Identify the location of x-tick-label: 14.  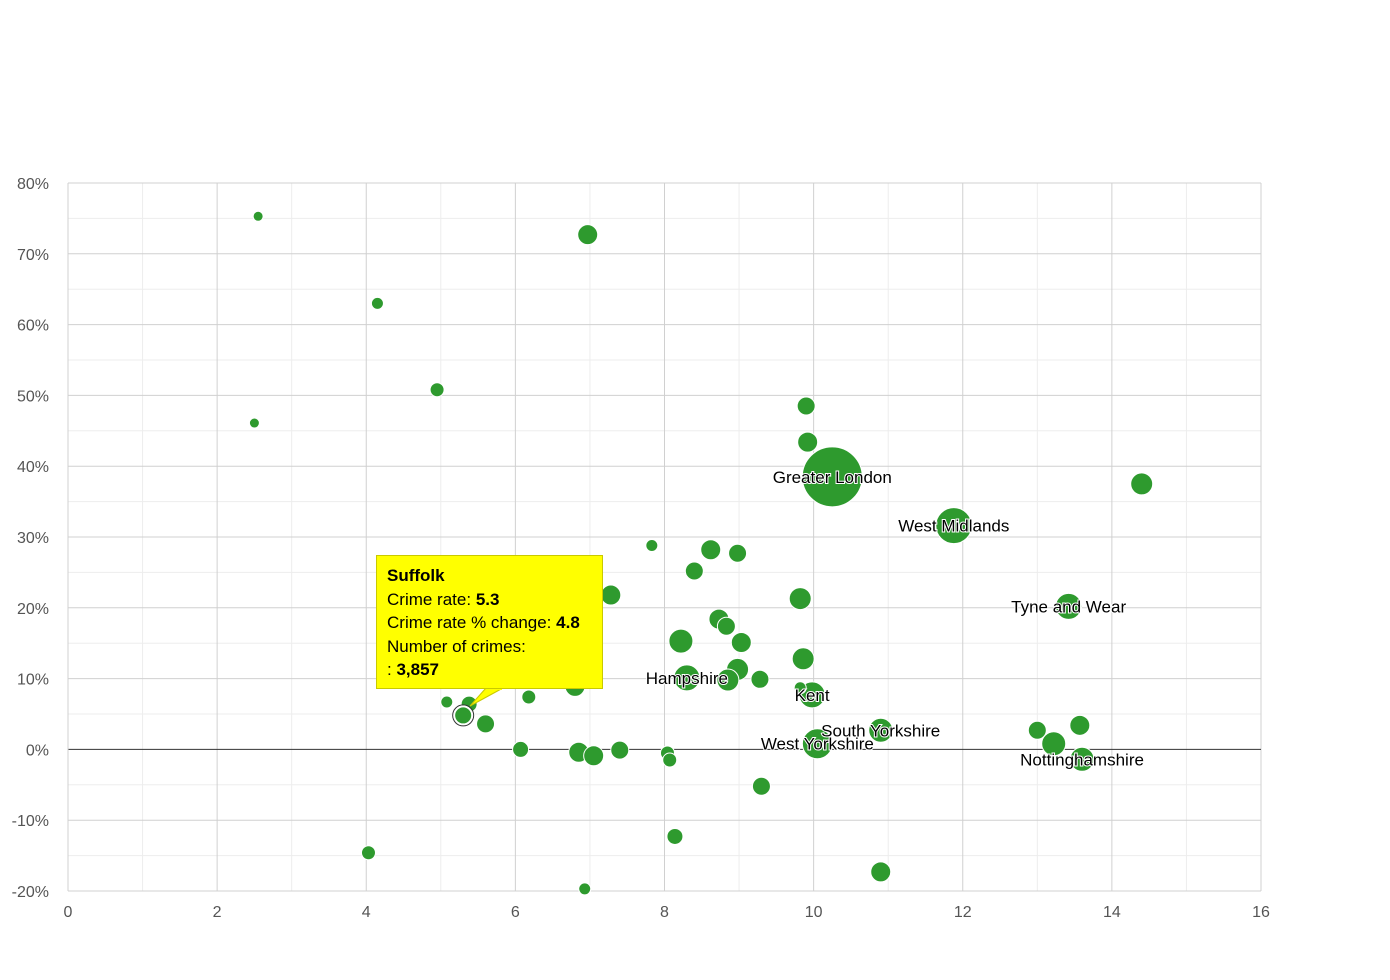
(1112, 912).